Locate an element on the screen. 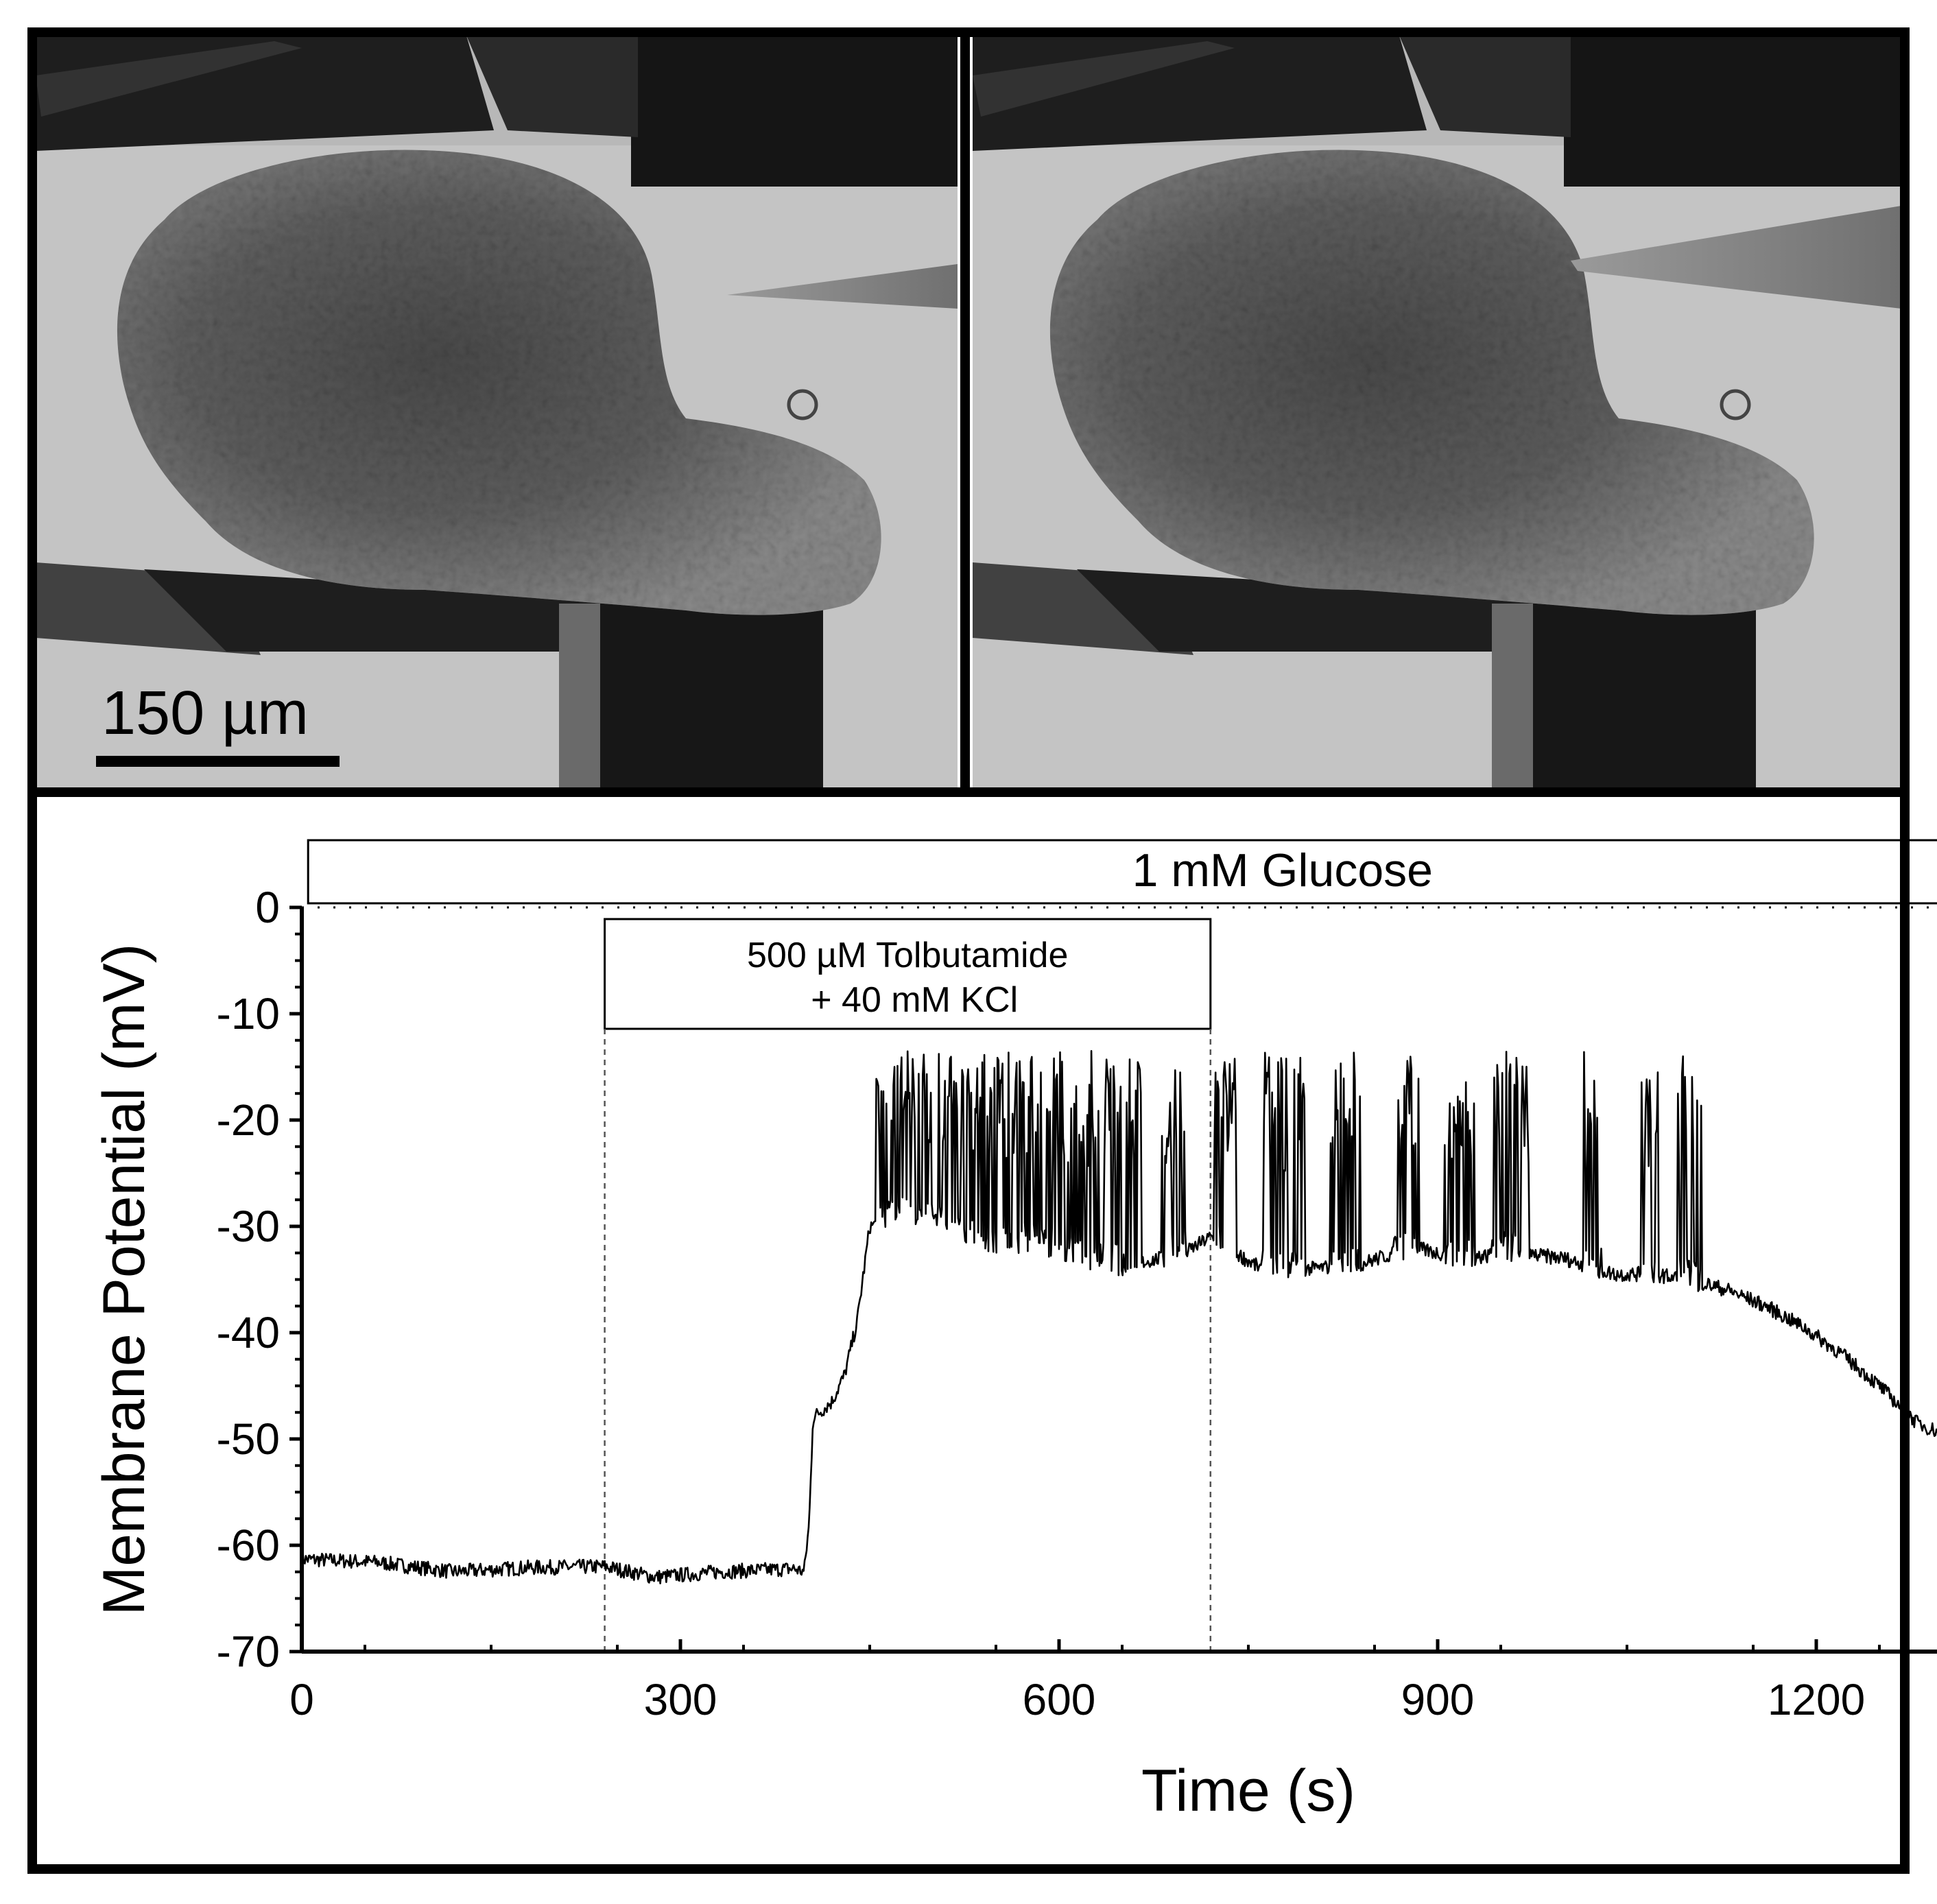  treatment-box is located at coordinates (908, 974).